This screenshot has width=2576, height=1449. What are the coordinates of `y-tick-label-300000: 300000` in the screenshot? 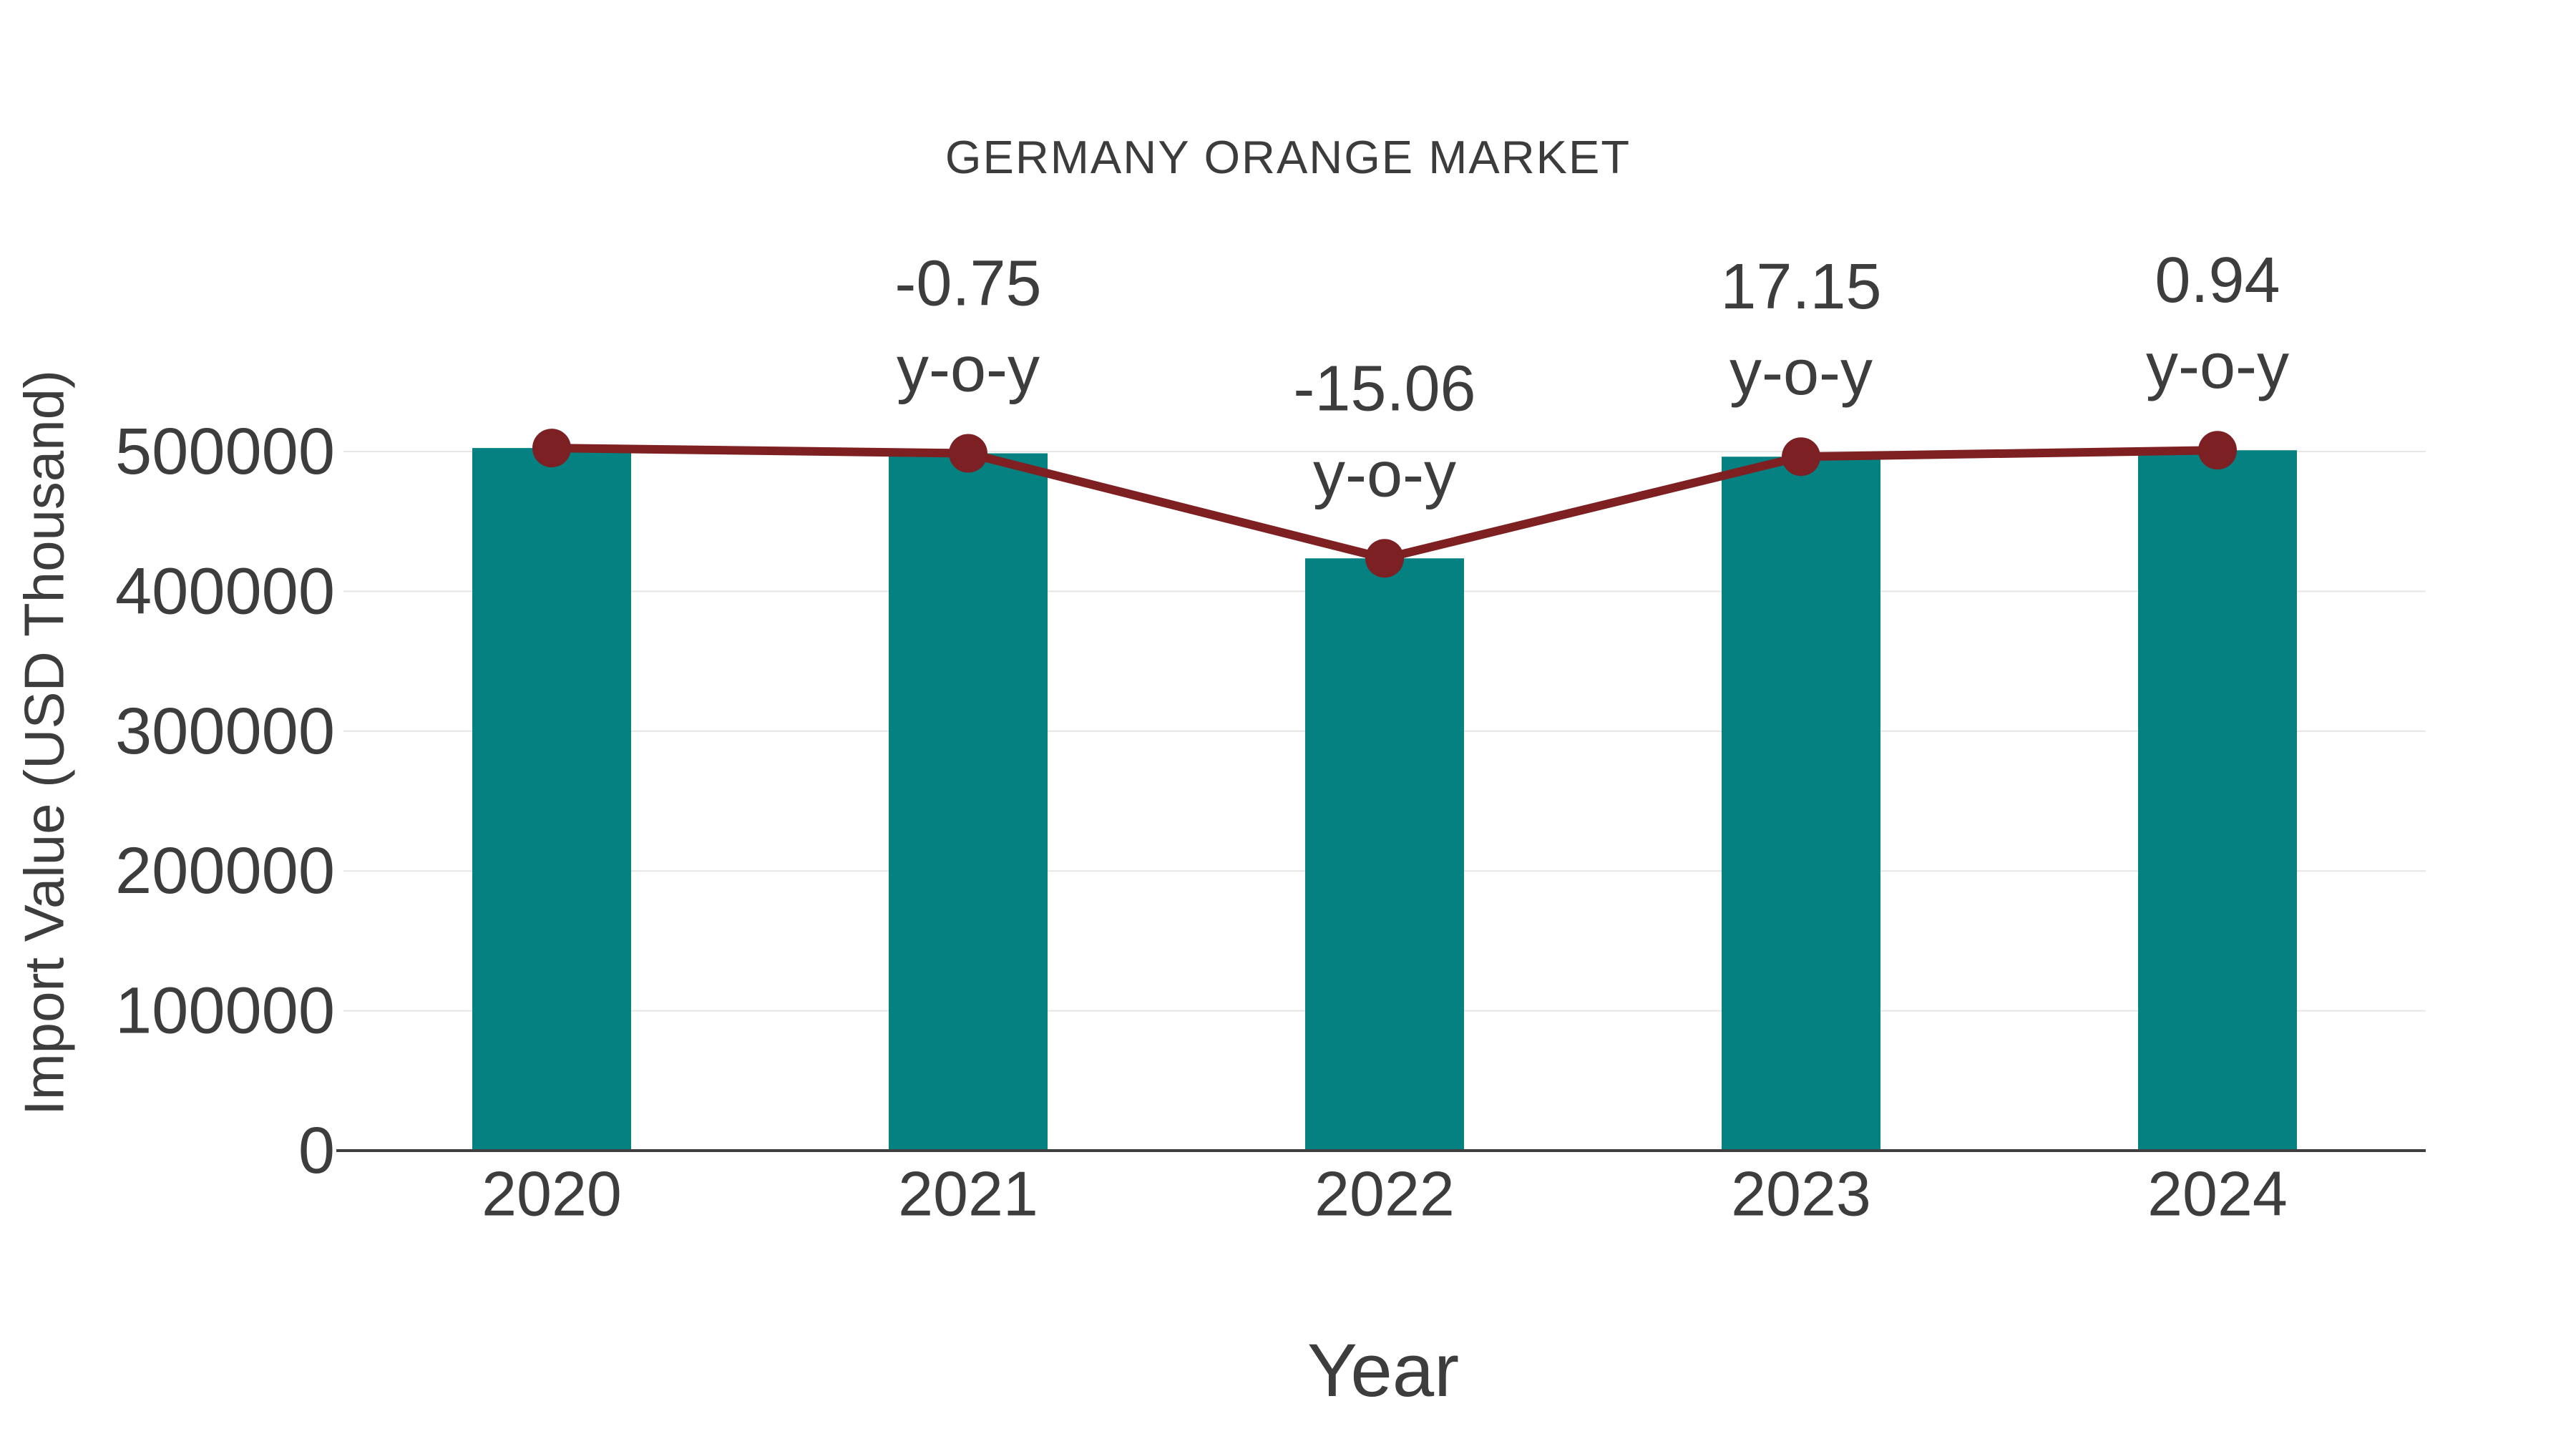 It's located at (225, 731).